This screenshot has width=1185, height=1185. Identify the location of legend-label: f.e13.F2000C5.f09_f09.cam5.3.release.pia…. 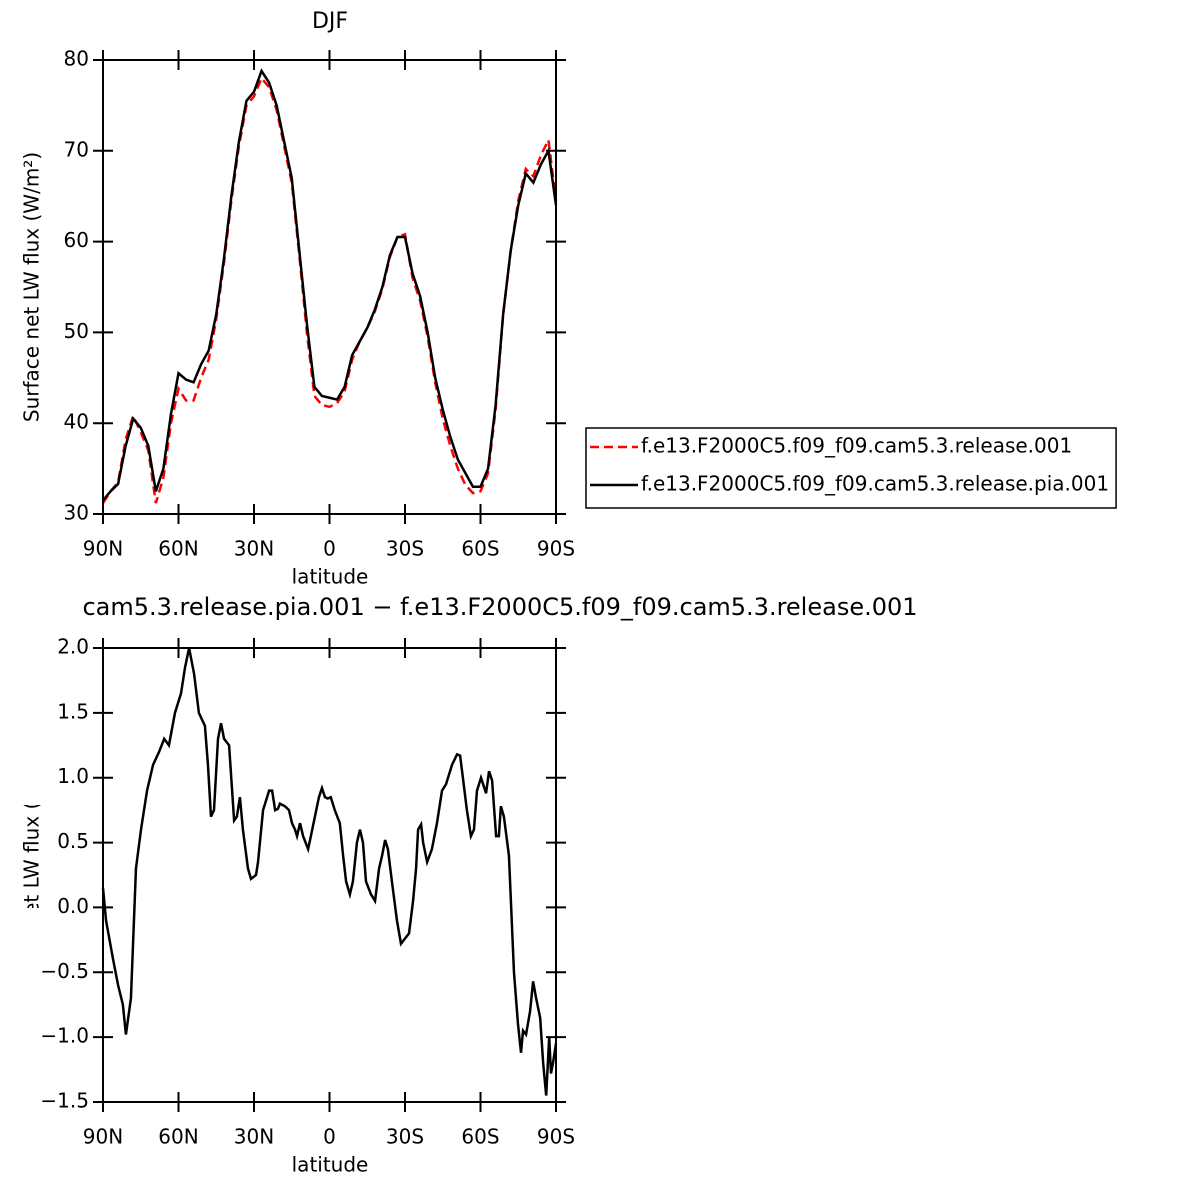
(875, 484).